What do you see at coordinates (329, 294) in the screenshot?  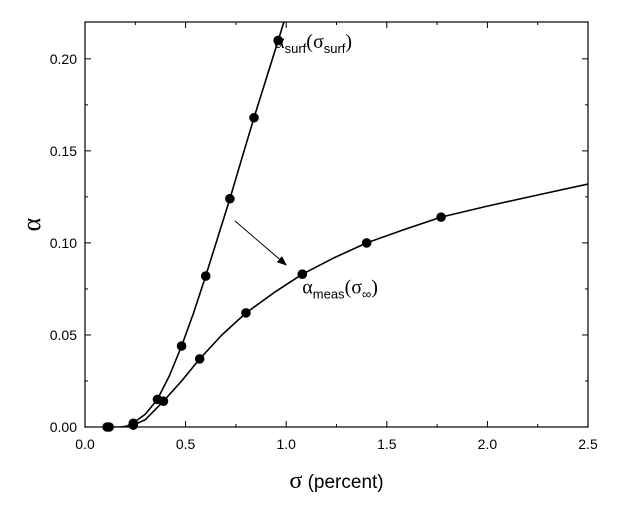 I see `annotation-sub: meas` at bounding box center [329, 294].